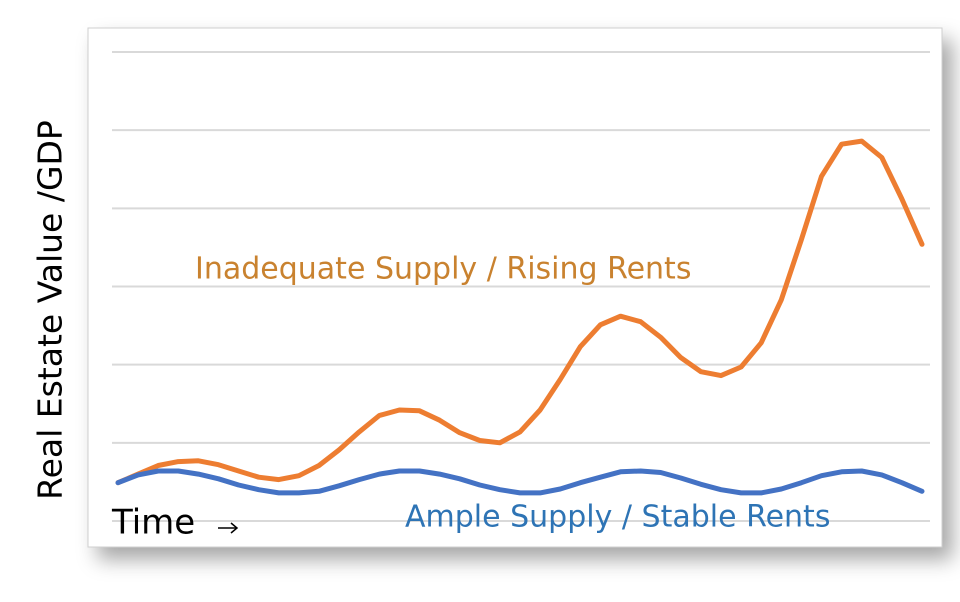 Image resolution: width=960 pixels, height=602 pixels. I want to click on annotation: Ample Supply / Stable Rents, so click(617, 517).